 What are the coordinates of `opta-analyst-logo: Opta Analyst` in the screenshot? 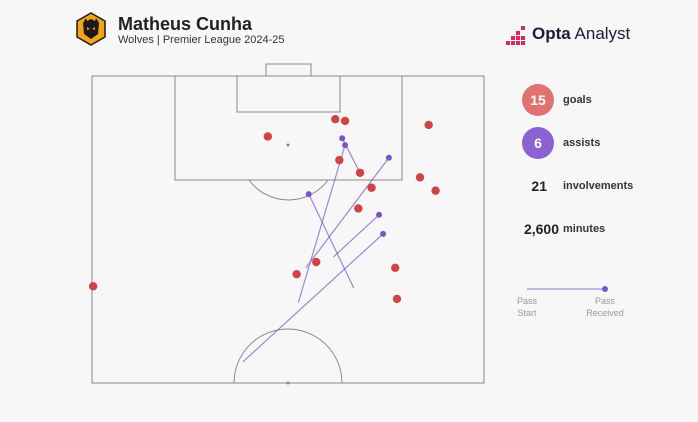 It's located at (586, 36).